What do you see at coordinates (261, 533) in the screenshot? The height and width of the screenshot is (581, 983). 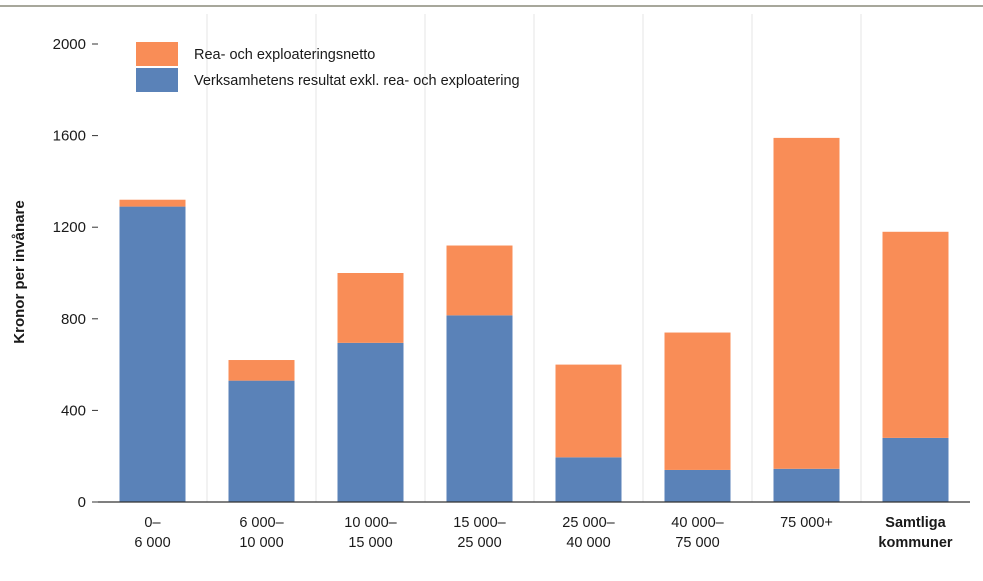 I see `x-category-label: 6 000– 10 000` at bounding box center [261, 533].